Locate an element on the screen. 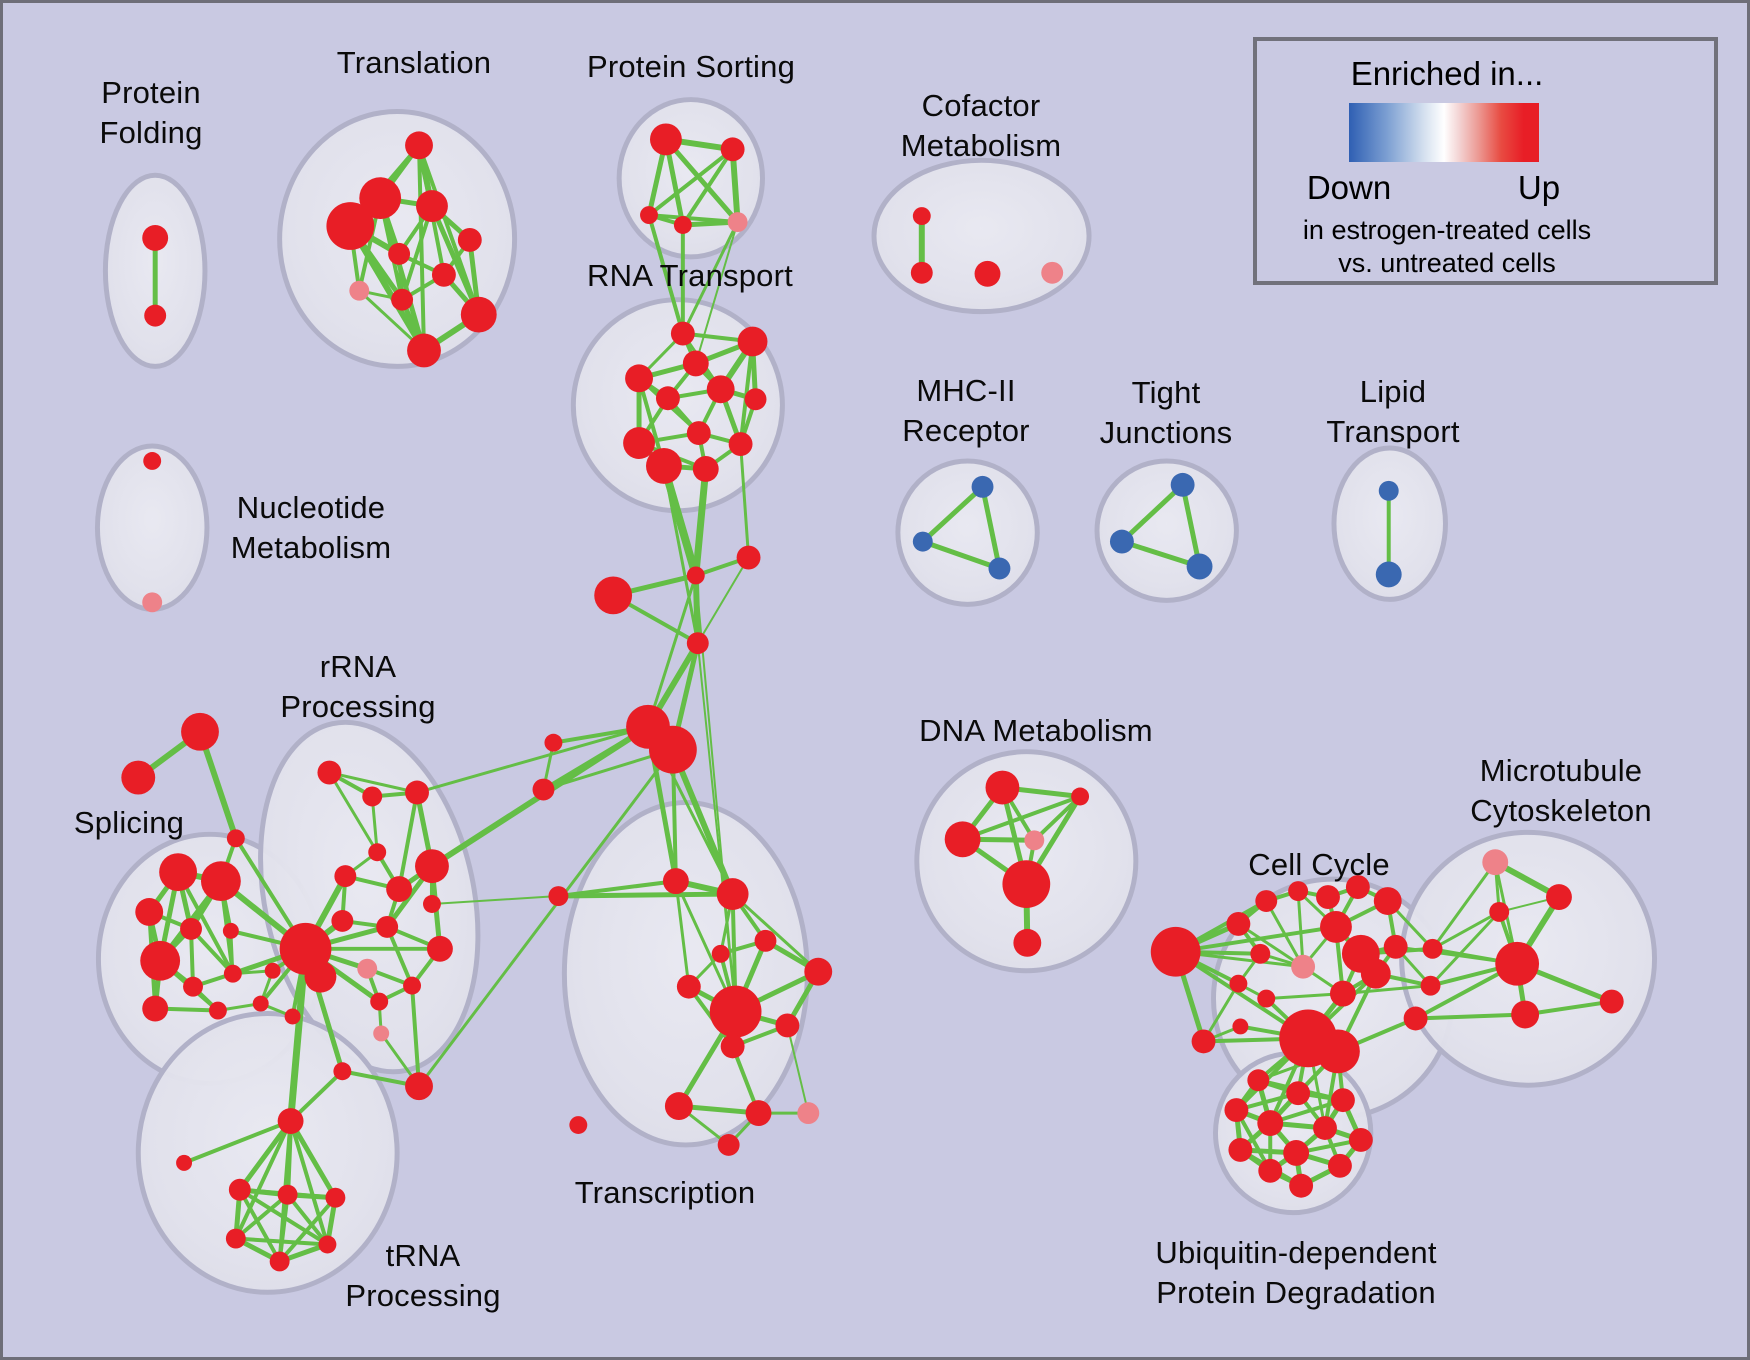  legend-caption-line2: vs. untreated cells is located at coordinates (1447, 263).